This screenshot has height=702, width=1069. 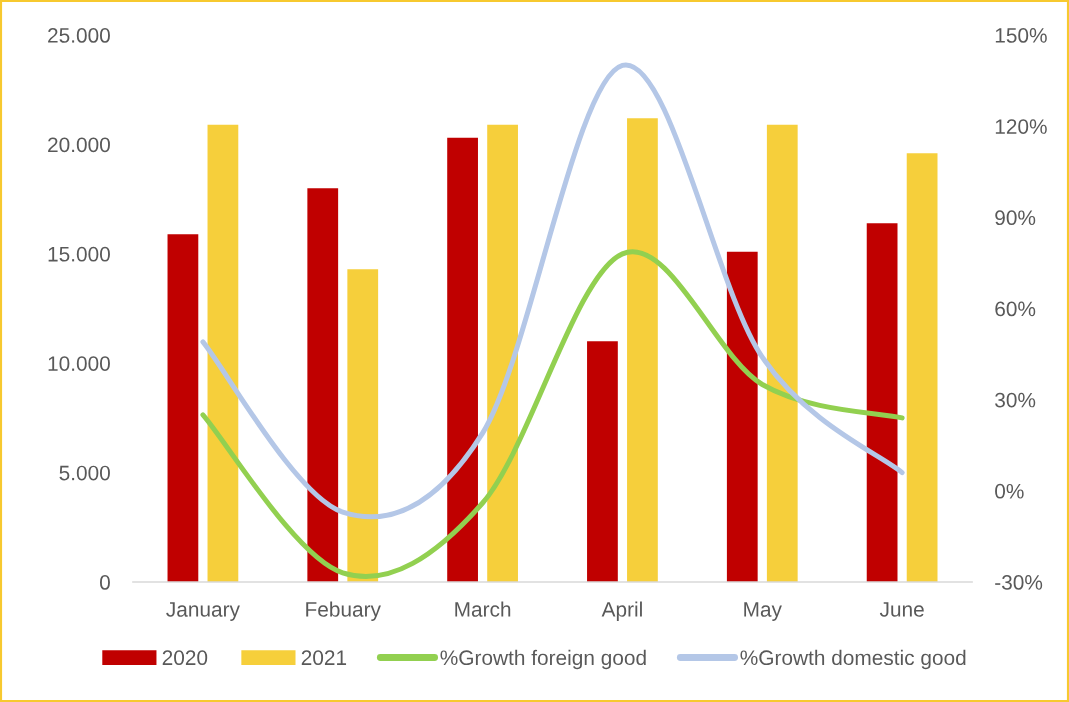 I want to click on x-tick-label: Febuary, so click(x=343, y=611).